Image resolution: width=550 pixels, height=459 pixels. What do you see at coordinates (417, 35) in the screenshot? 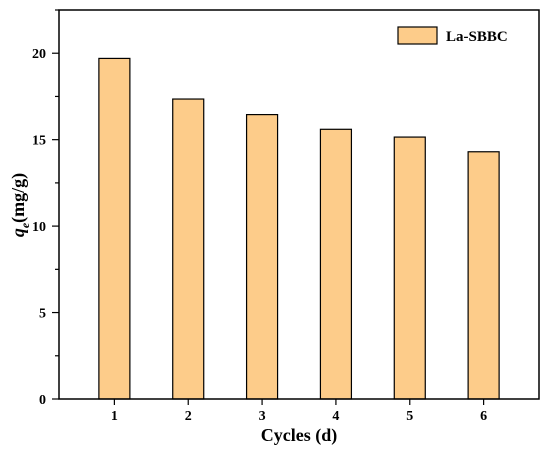
I see `legend-swatch` at bounding box center [417, 35].